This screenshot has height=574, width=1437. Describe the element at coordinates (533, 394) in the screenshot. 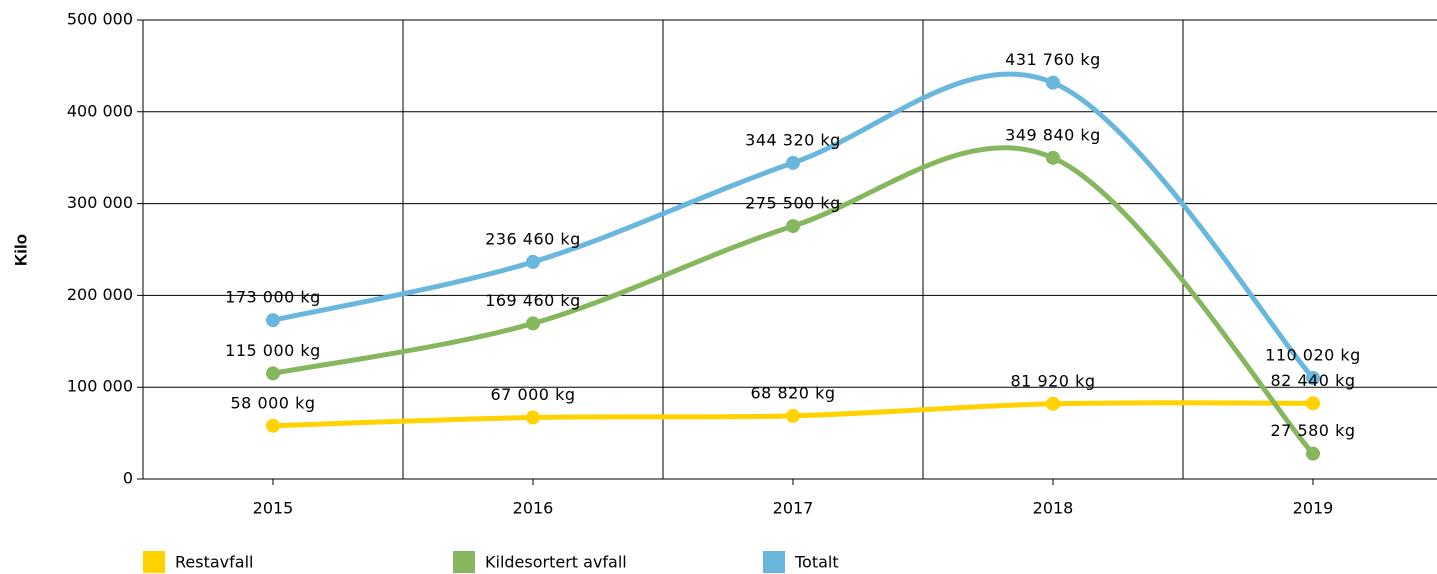

I see `data-label: 67 000 kg` at that location.